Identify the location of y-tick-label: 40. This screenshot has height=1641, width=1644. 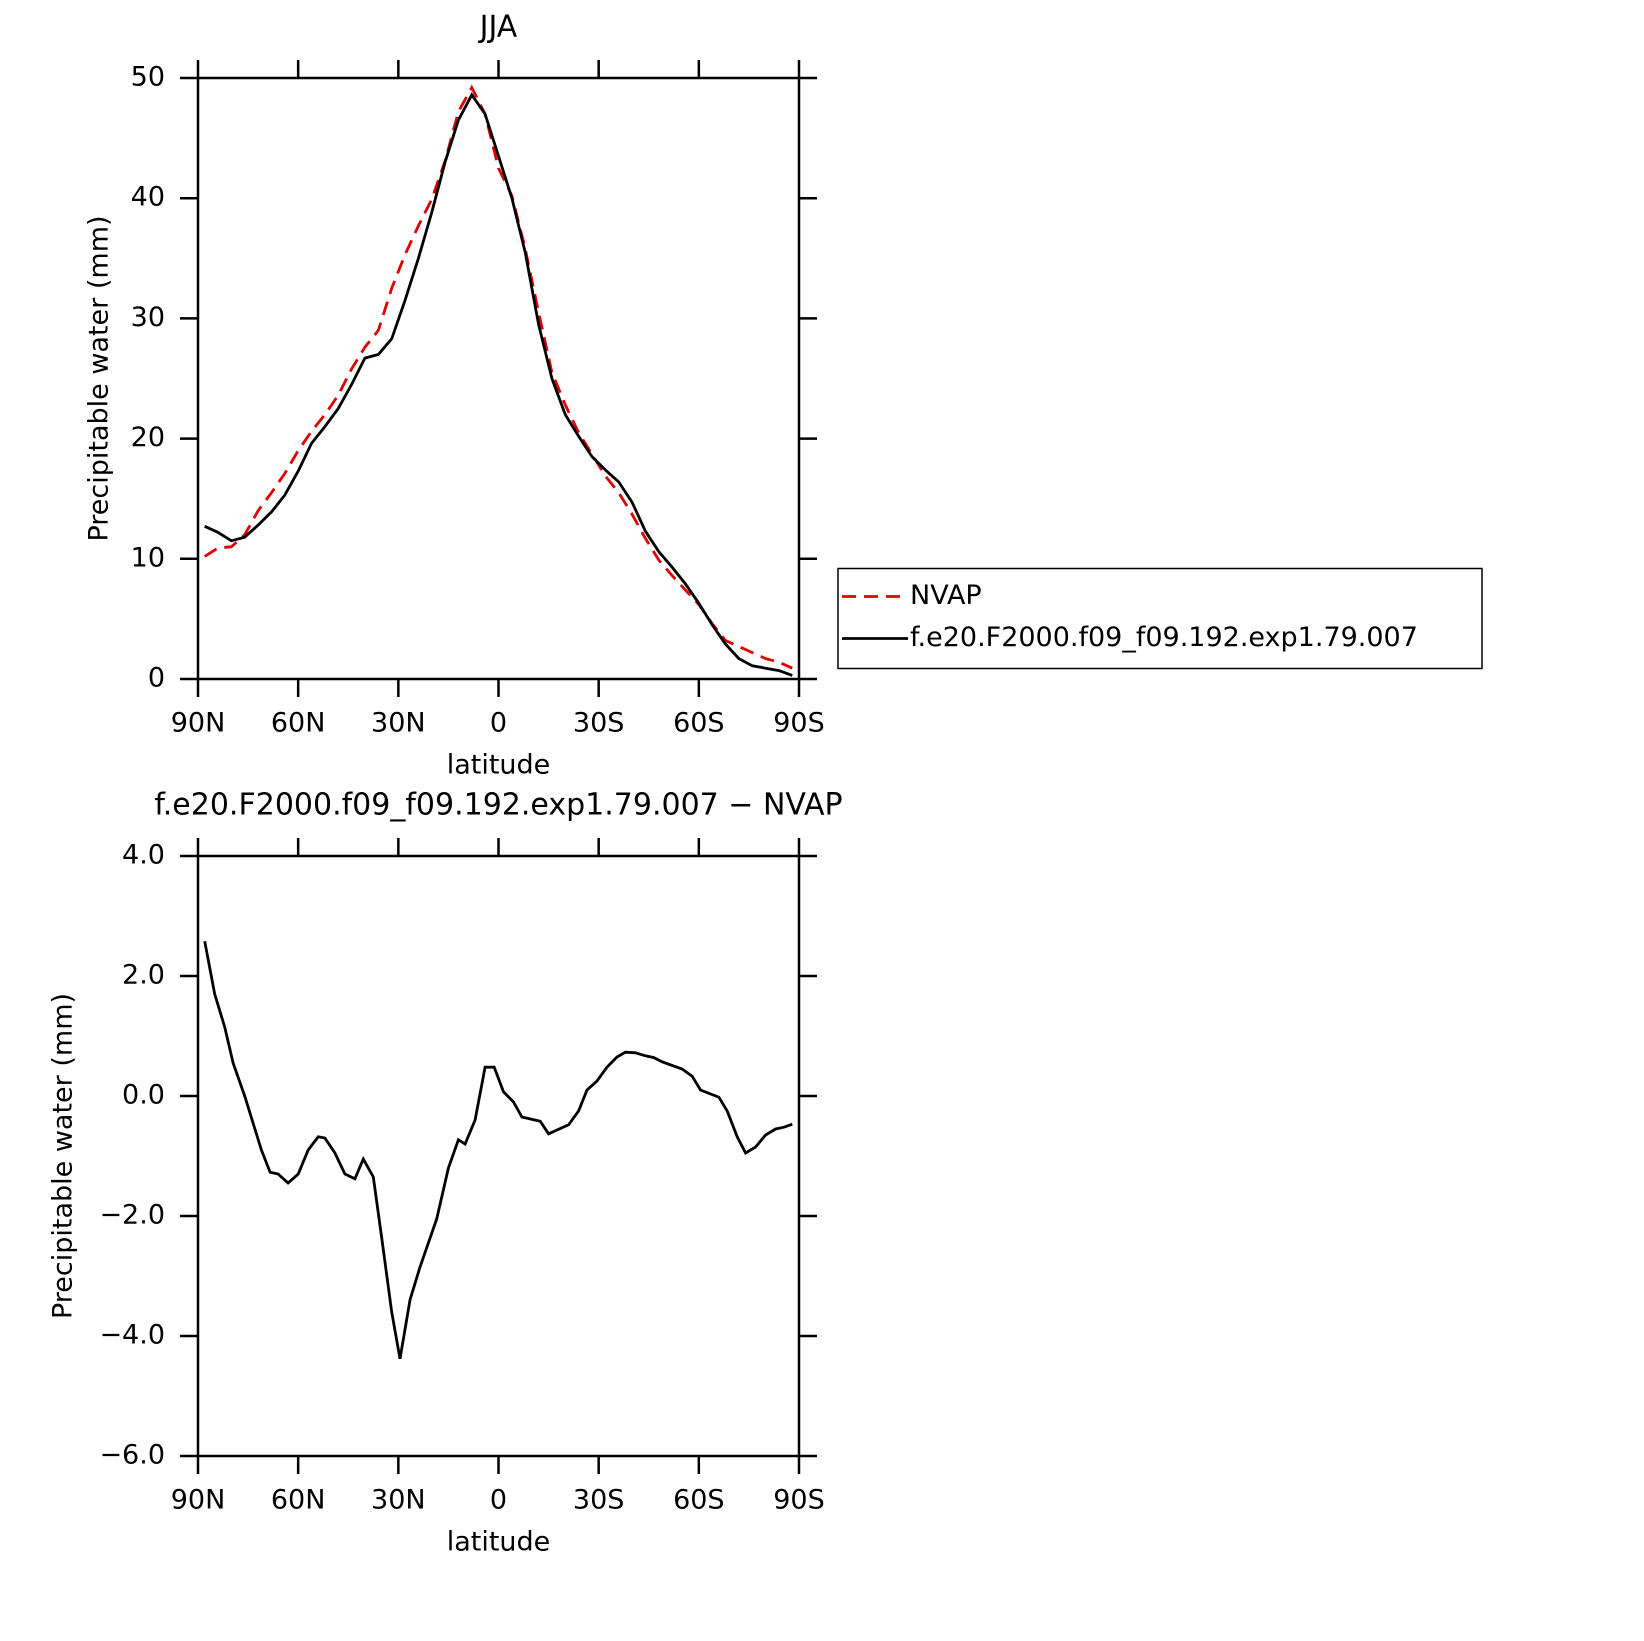
(148, 197).